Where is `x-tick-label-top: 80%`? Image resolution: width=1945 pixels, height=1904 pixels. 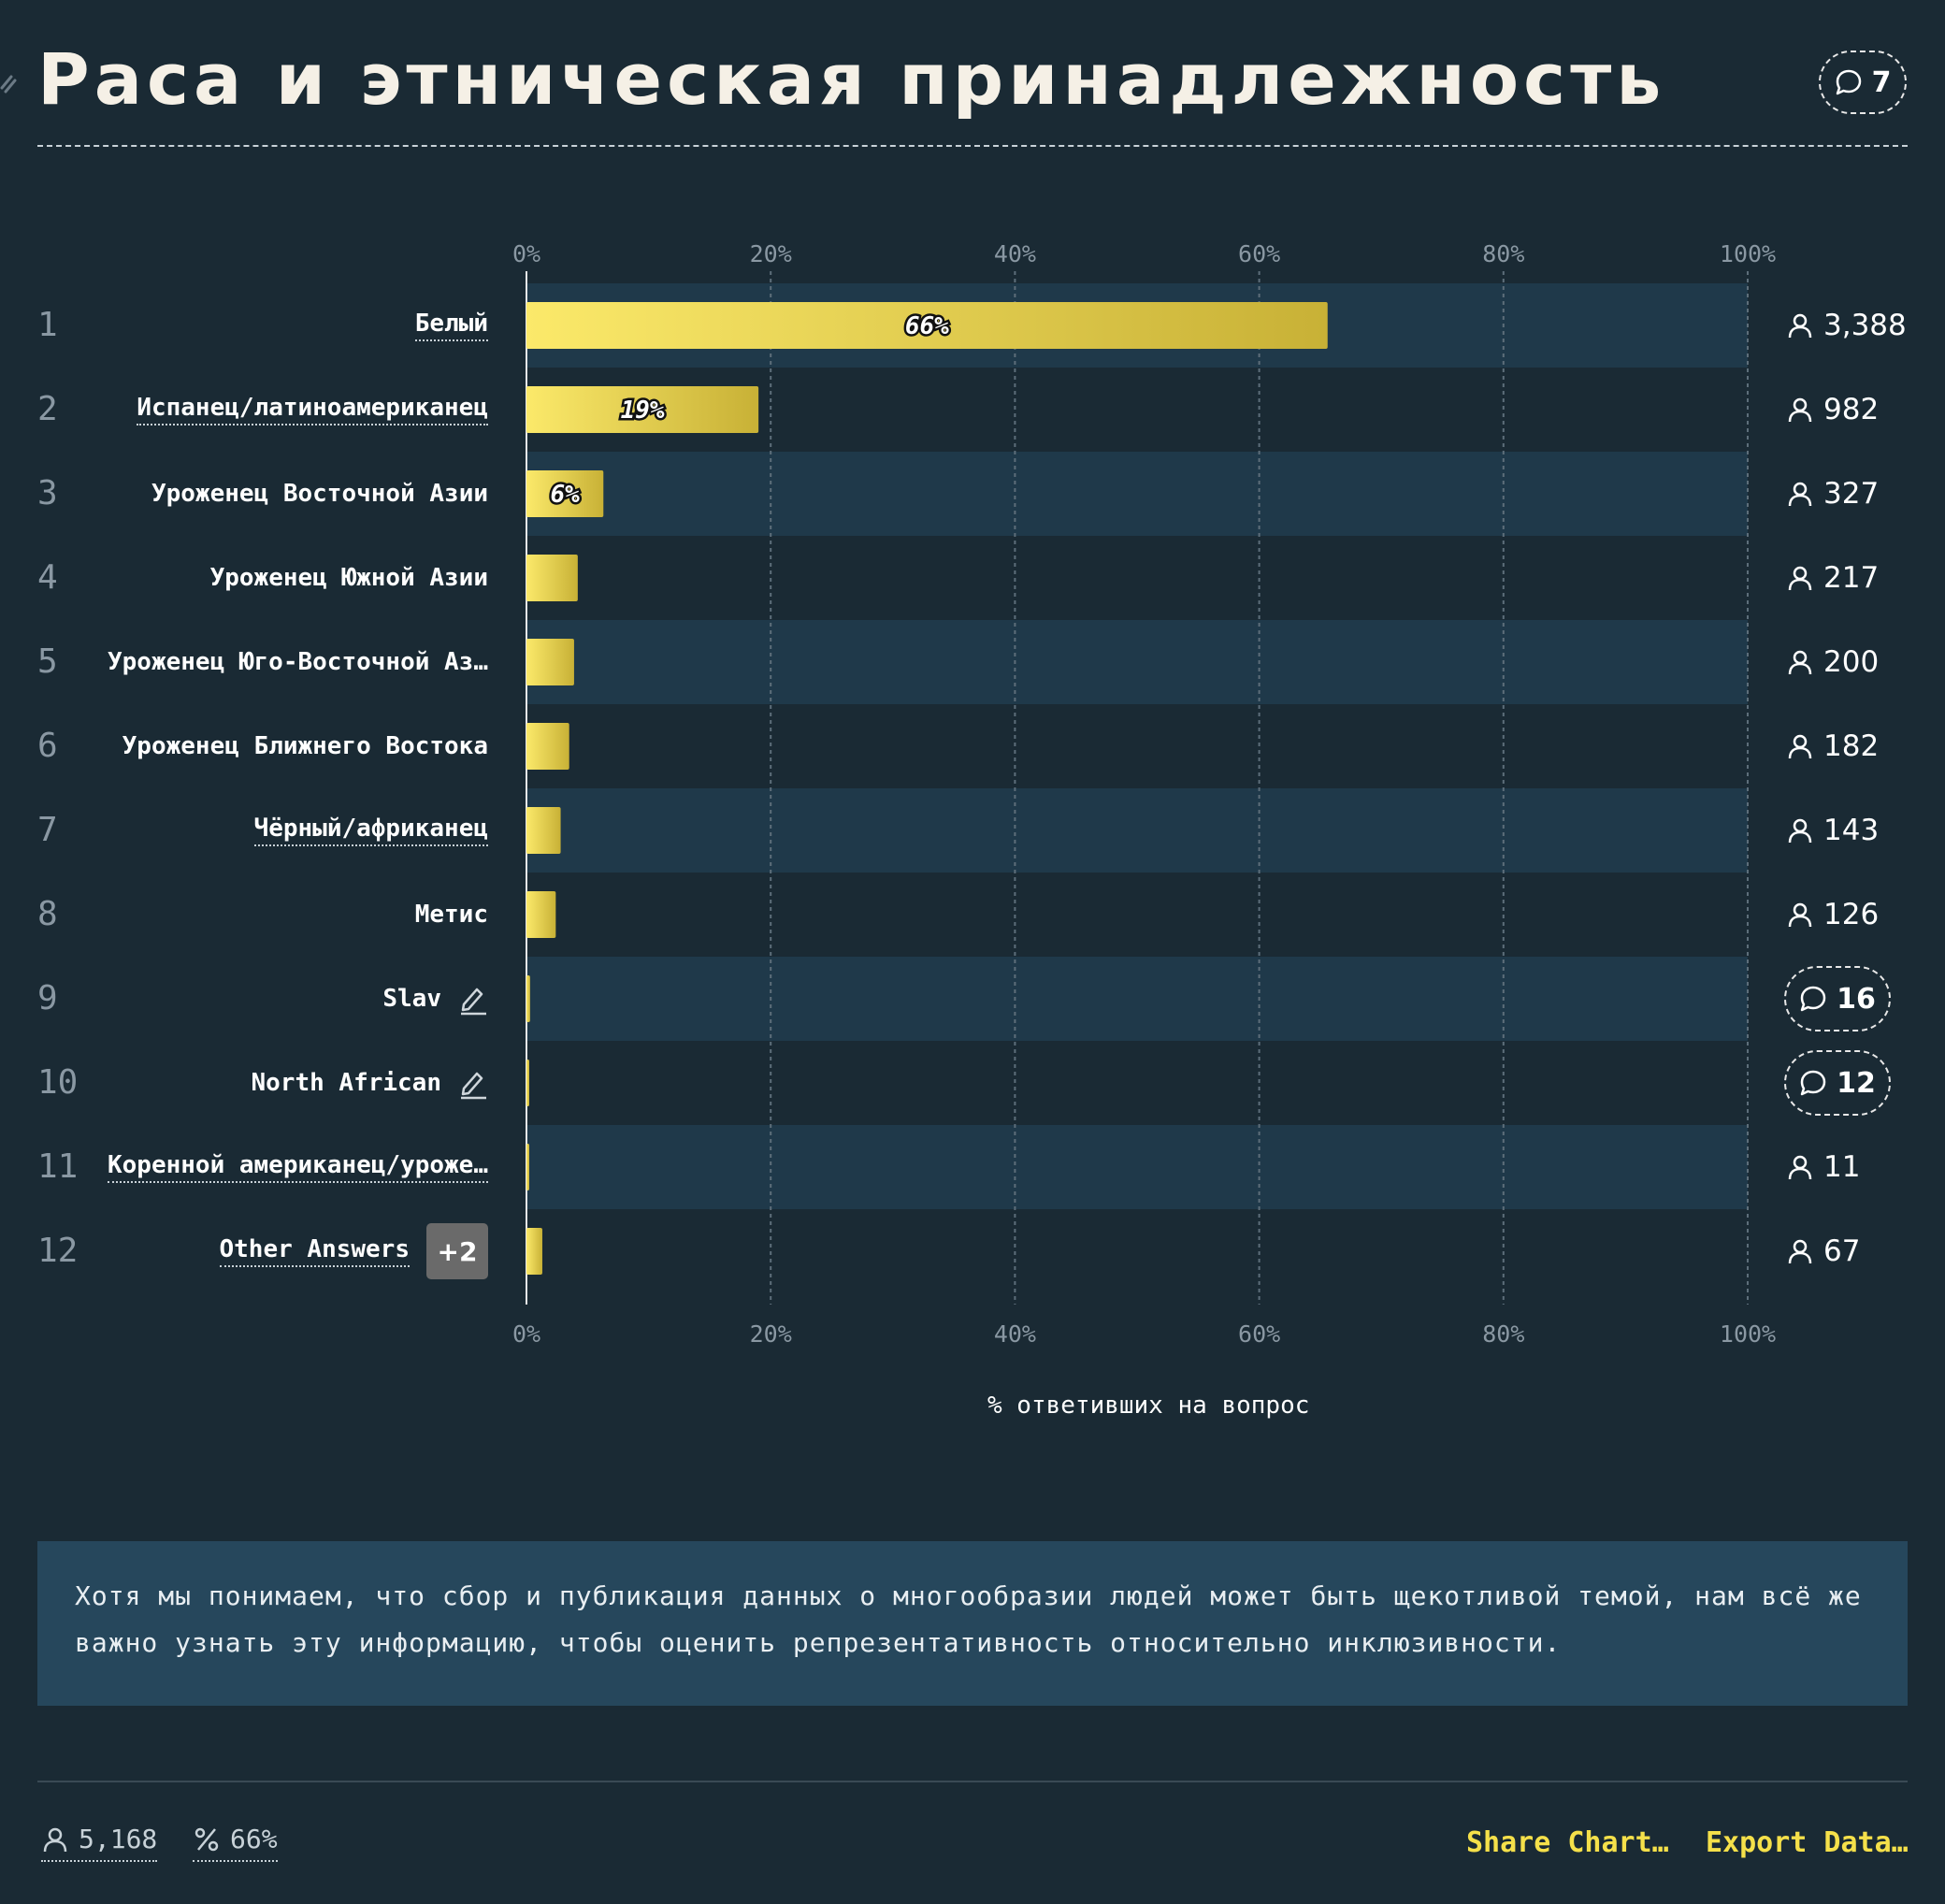 x-tick-label-top: 80% is located at coordinates (1503, 254).